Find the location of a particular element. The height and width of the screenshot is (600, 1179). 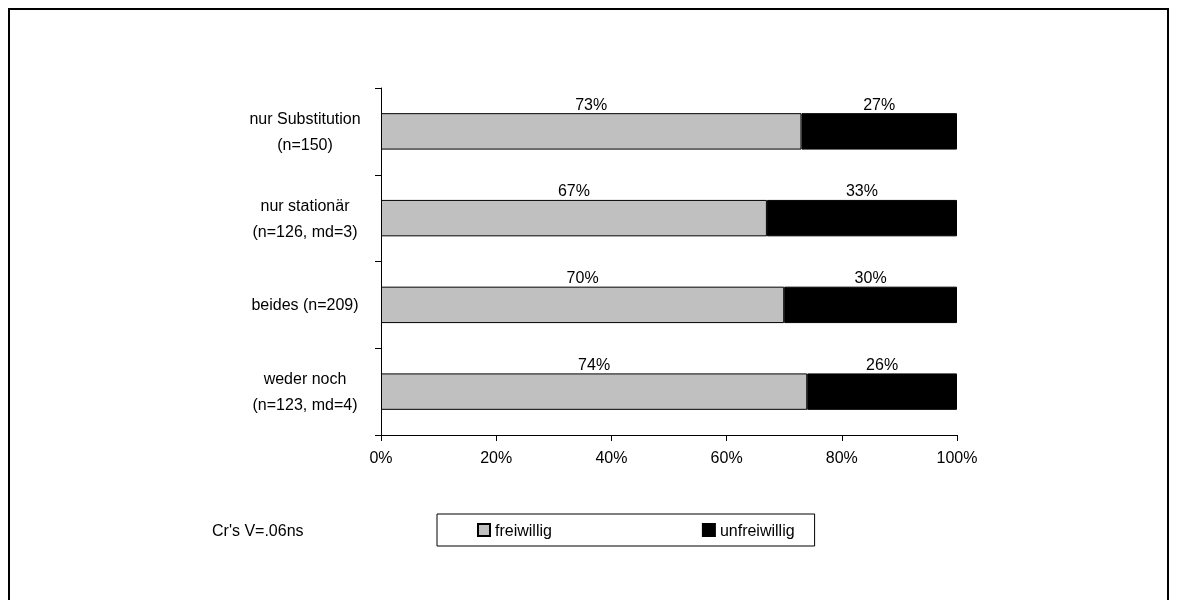

x-tick-label: 40% is located at coordinates (611, 457).